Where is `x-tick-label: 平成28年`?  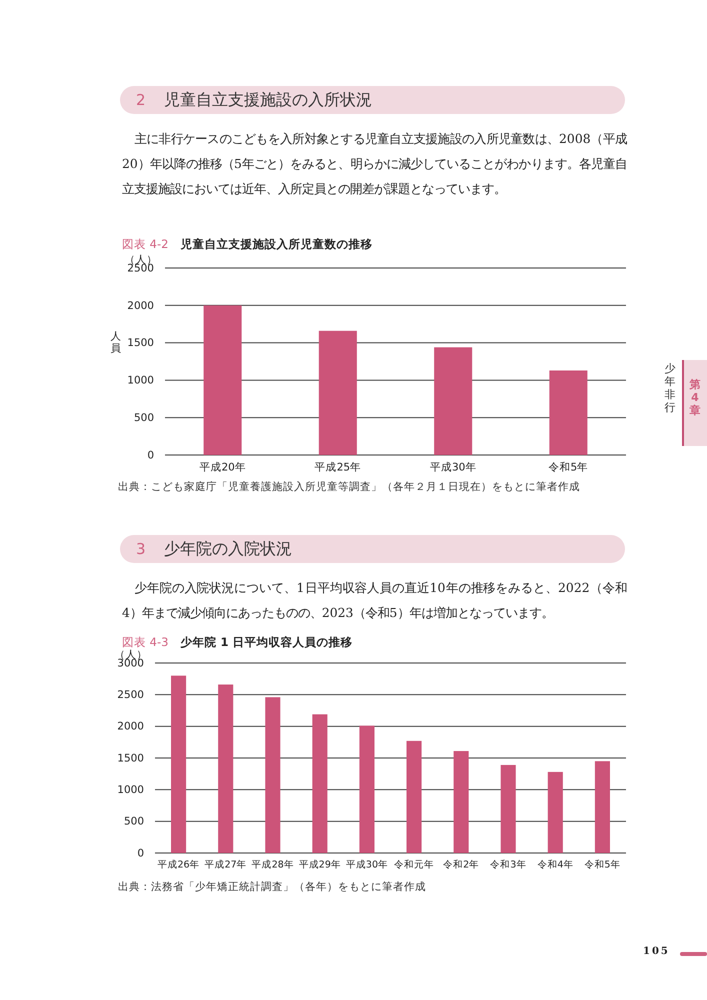
x-tick-label: 平成28年 is located at coordinates (273, 864).